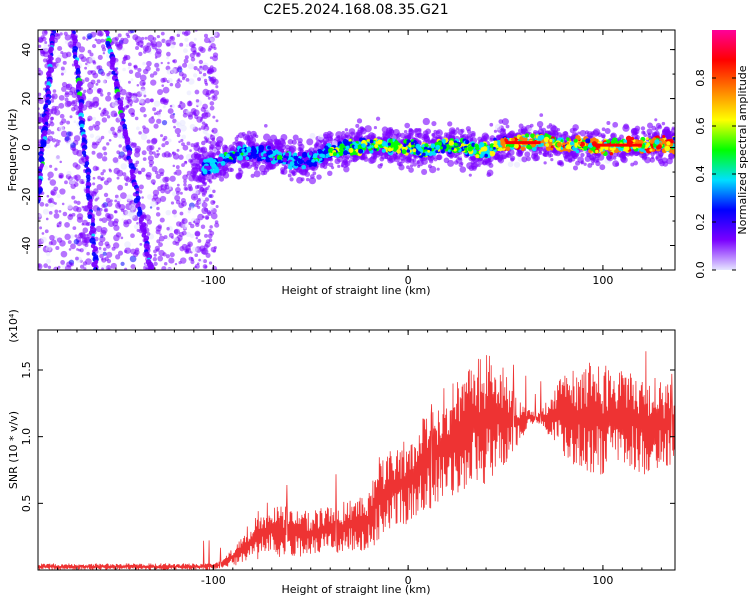  Describe the element at coordinates (602, 280) in the screenshot. I see `spectrogram-xtick-label: 100` at that location.